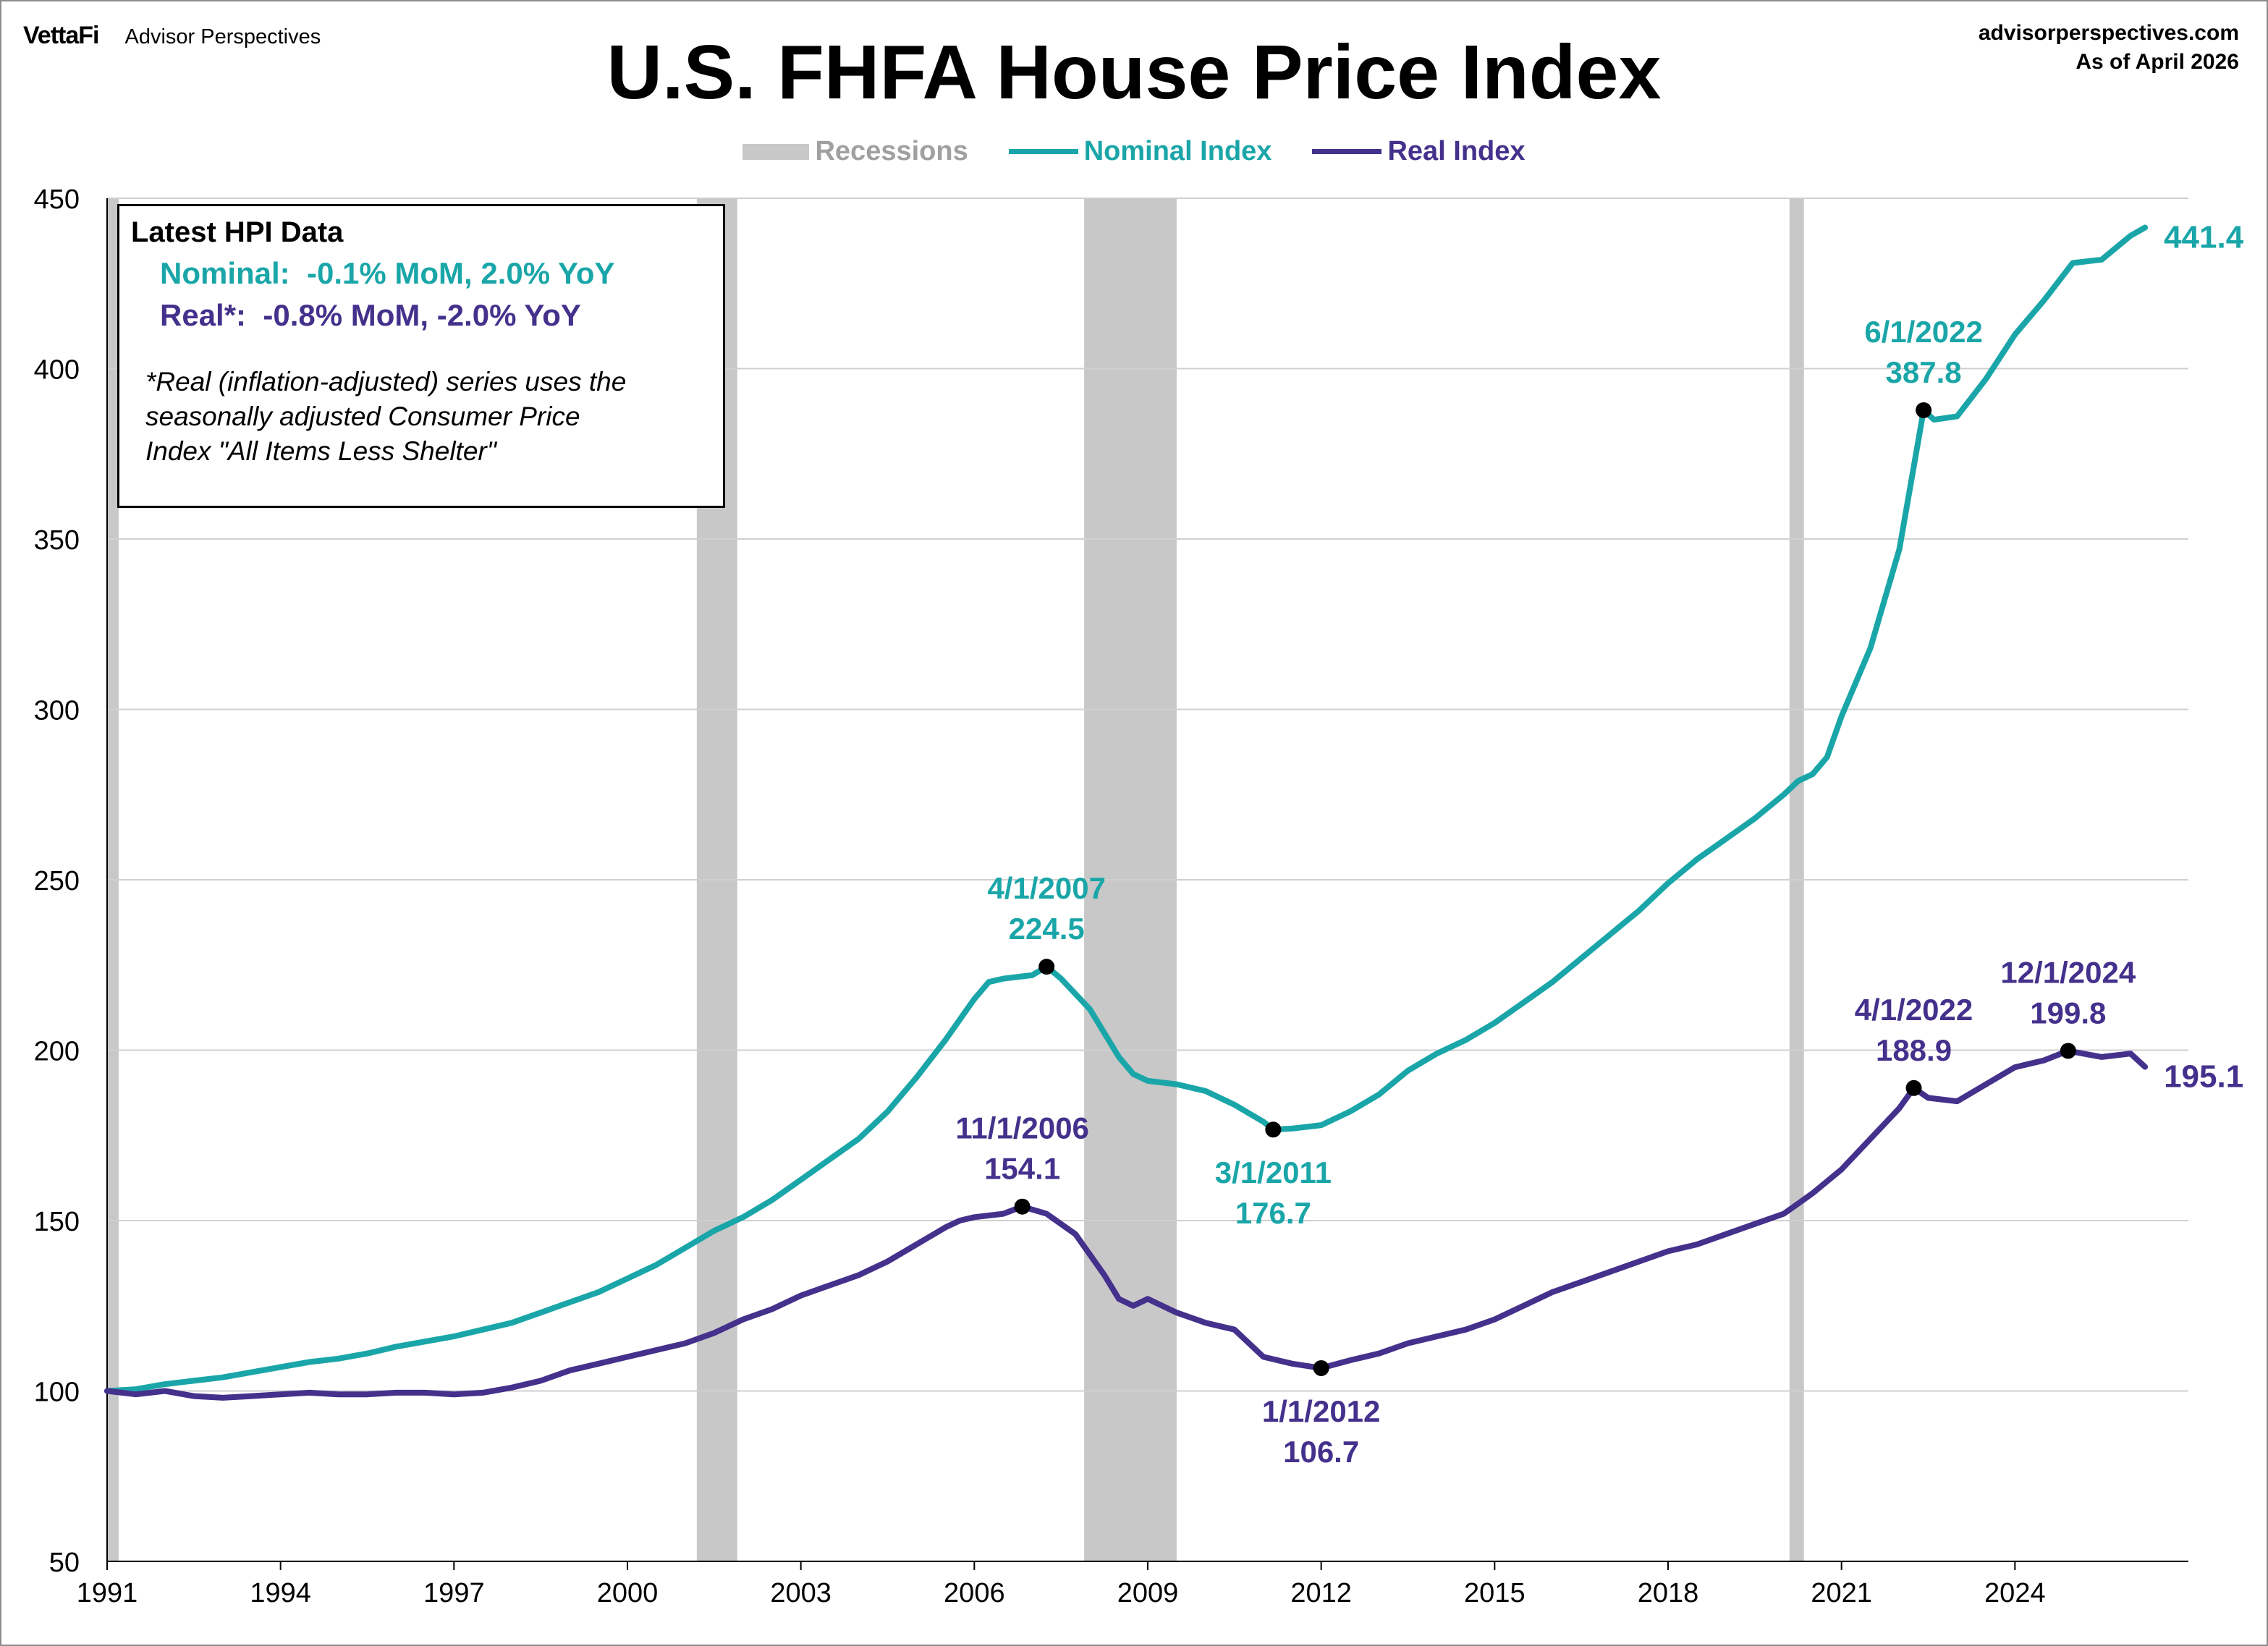  What do you see at coordinates (1924, 372) in the screenshot?
I see `annotation-value: 387.8` at bounding box center [1924, 372].